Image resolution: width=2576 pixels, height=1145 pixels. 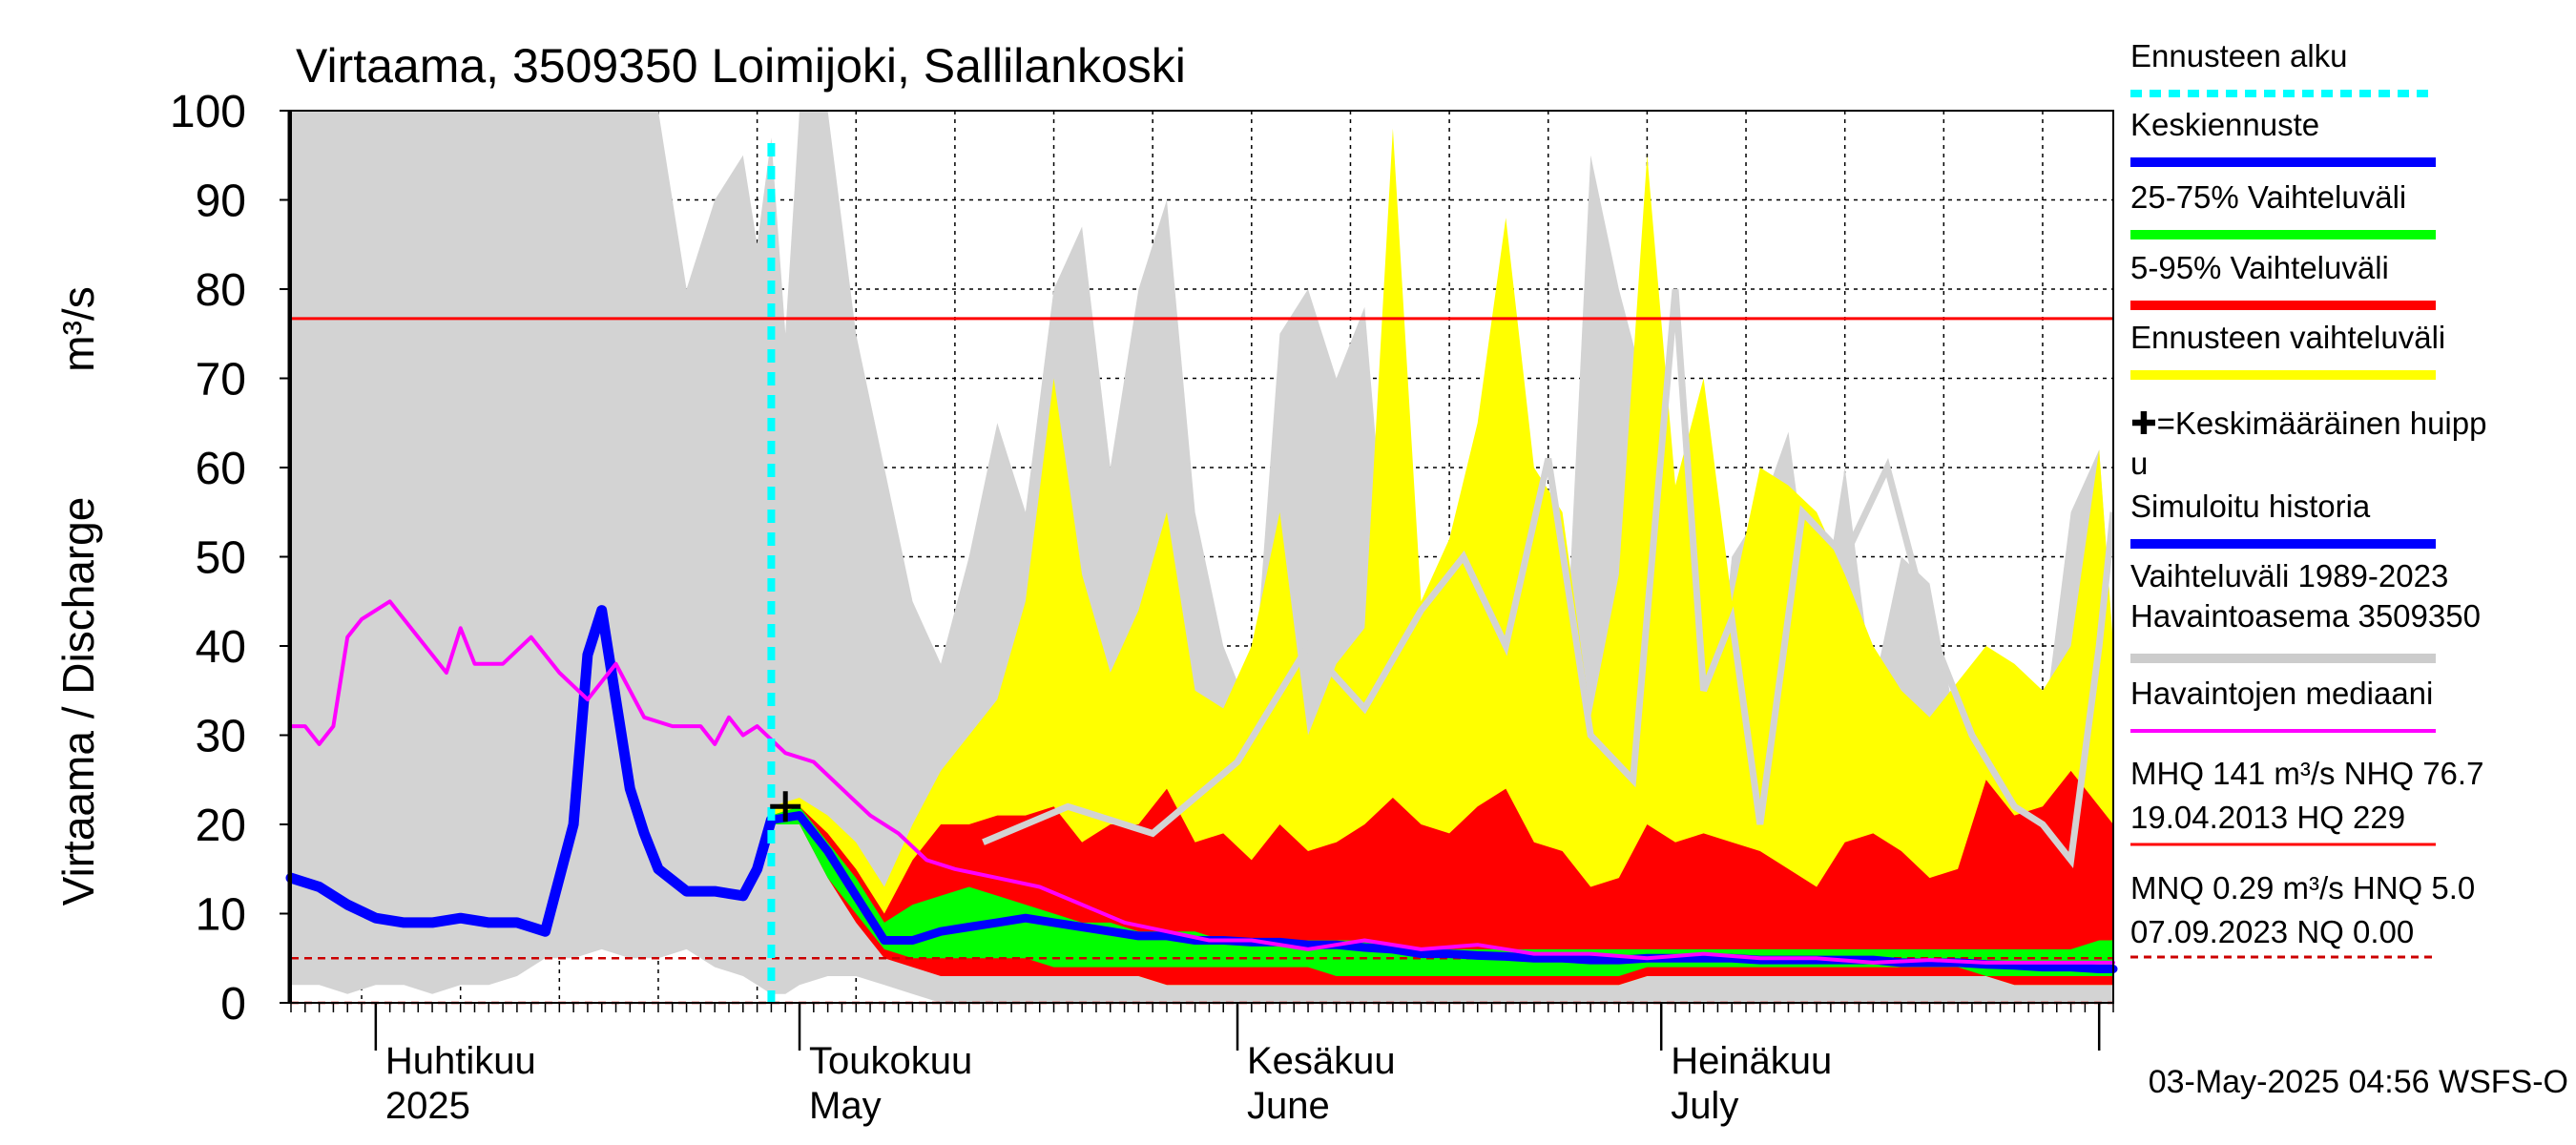 What do you see at coordinates (221, 469) in the screenshot?
I see `y-tick-label: 60` at bounding box center [221, 469].